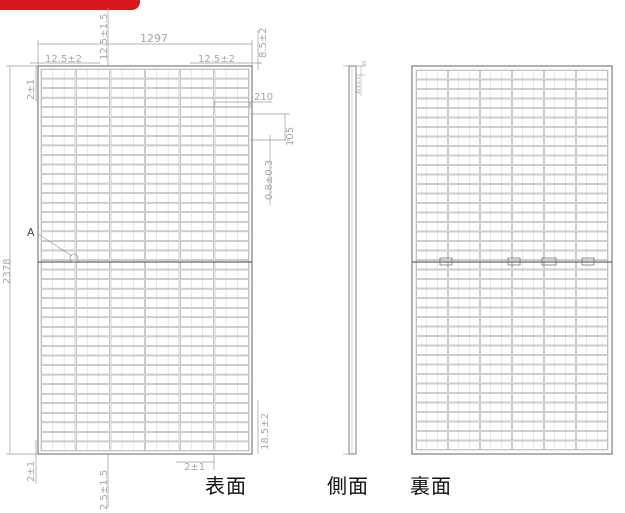 The height and width of the screenshot is (513, 625). I want to click on bottom-left-dimension: 2±1, so click(31, 471).